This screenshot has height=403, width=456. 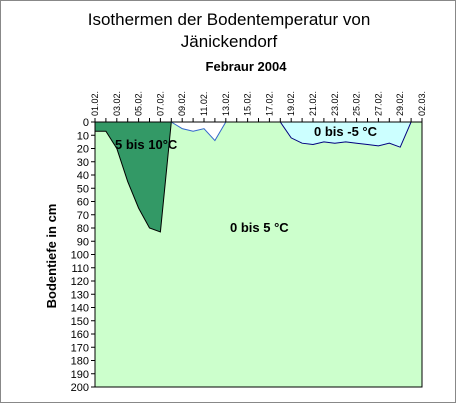 What do you see at coordinates (51, 256) in the screenshot?
I see `y-axis-label: Bodentiefe in cm` at bounding box center [51, 256].